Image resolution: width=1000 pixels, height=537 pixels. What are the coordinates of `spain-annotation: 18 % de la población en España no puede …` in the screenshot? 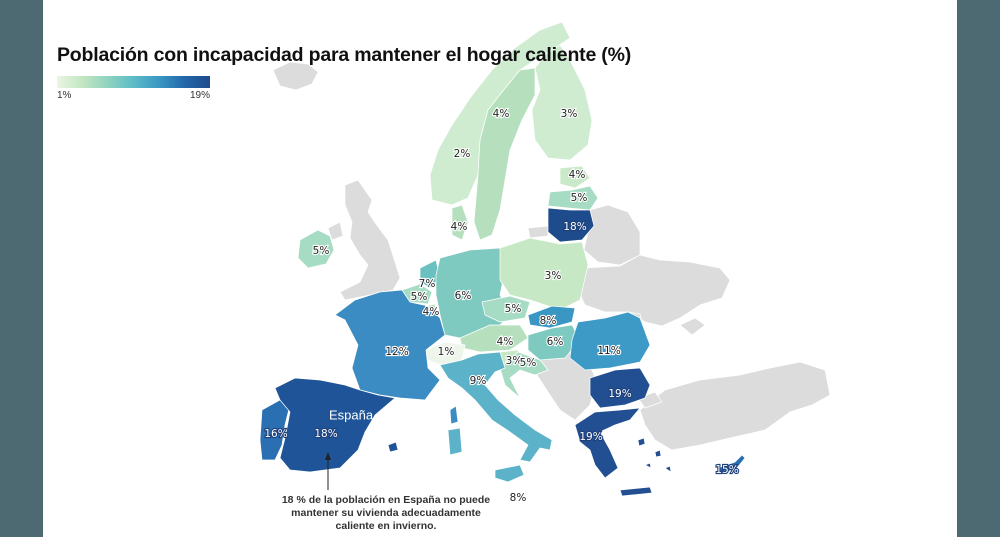 It's located at (386, 513).